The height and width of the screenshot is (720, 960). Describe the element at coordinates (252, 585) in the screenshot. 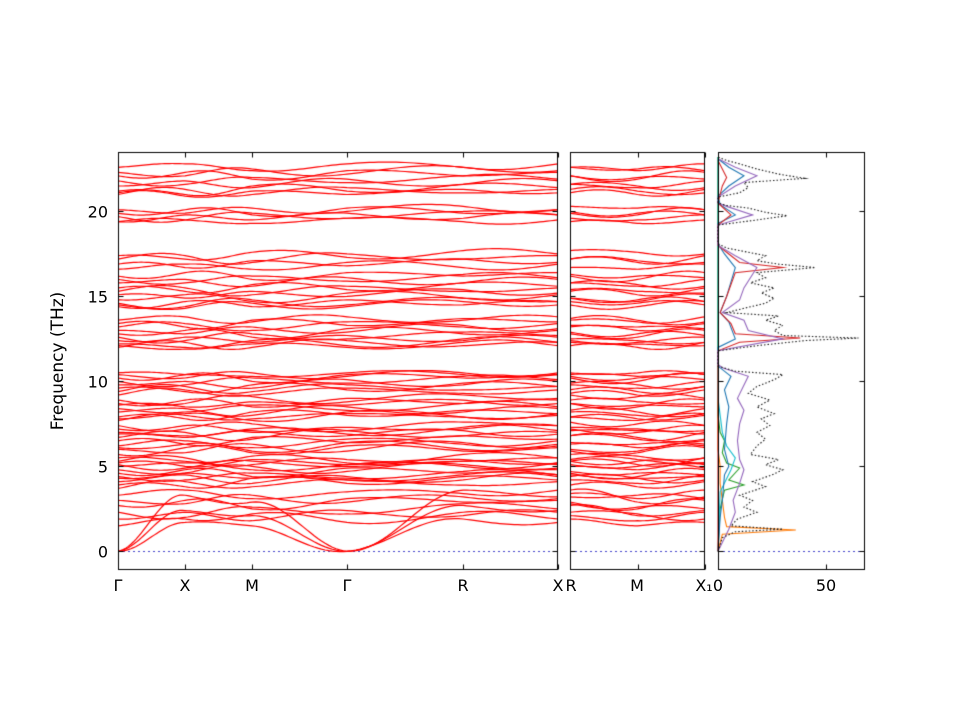

I see `x-tick-label-m: M` at that location.